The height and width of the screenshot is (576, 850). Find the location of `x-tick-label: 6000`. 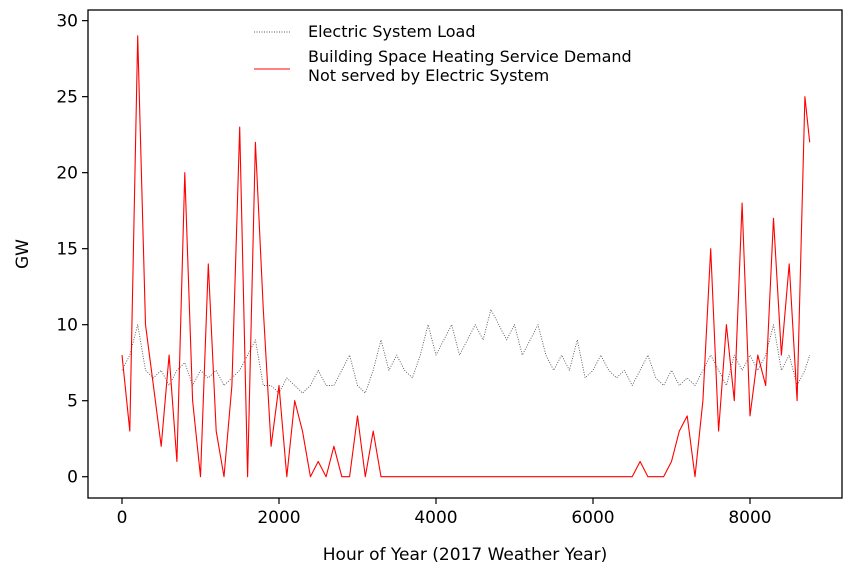

x-tick-label: 6000 is located at coordinates (592, 518).